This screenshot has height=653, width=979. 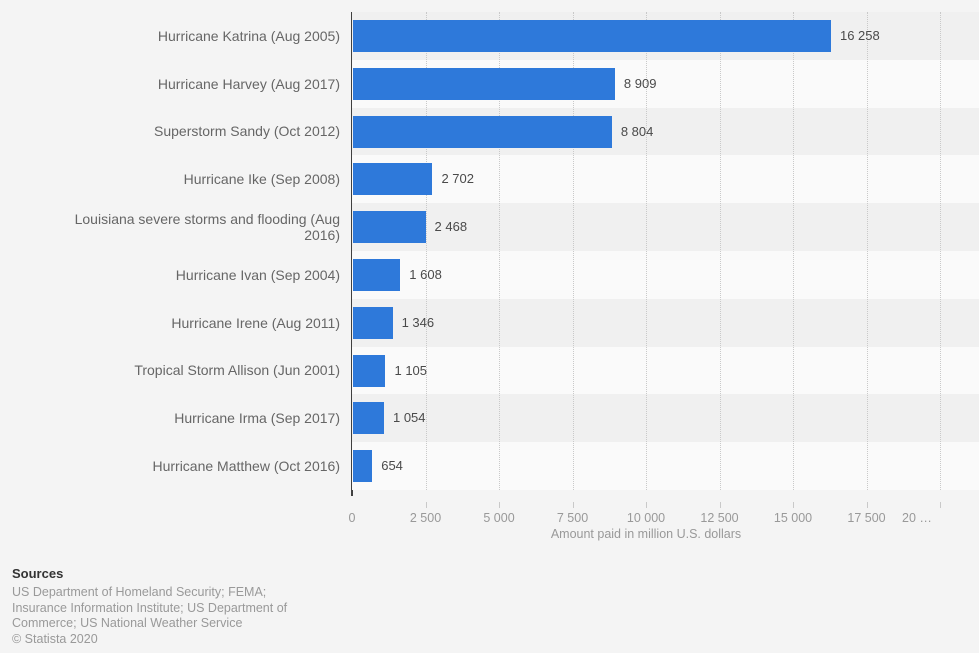 What do you see at coordinates (247, 131) in the screenshot?
I see `category-label: Superstorm Sandy (Oct 2012)` at bounding box center [247, 131].